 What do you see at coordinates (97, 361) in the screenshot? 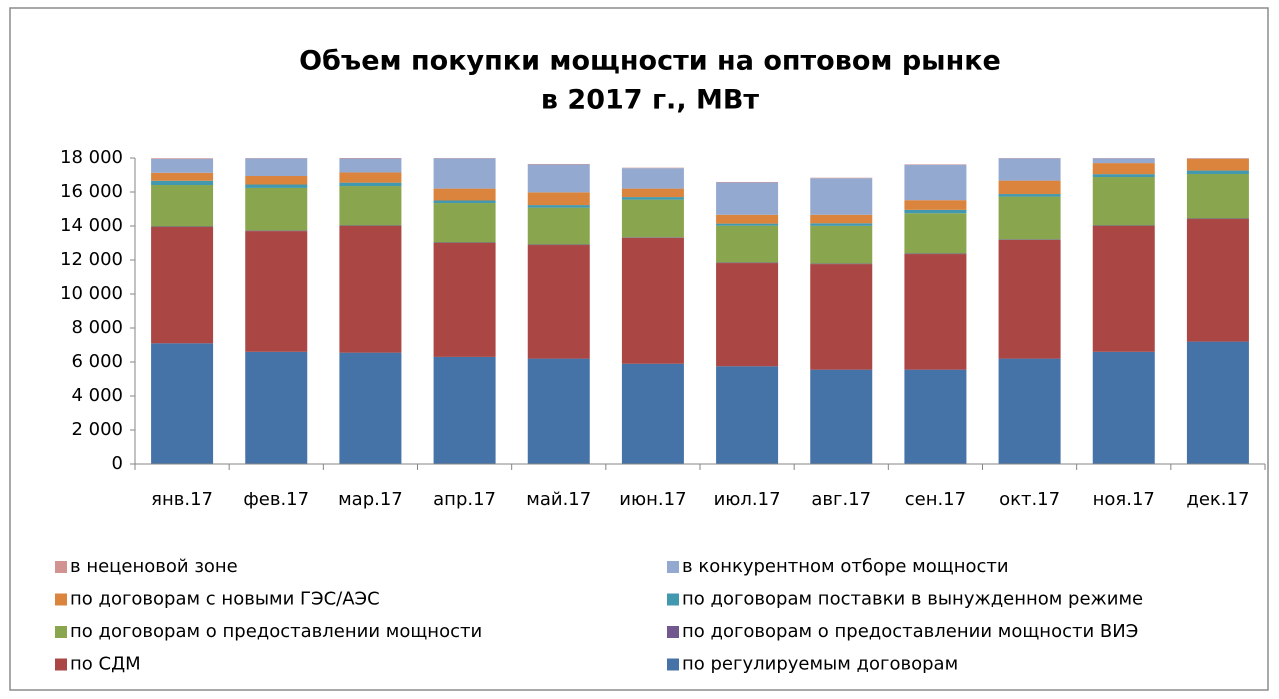
I see `y-tick-label: 6 000` at bounding box center [97, 361].